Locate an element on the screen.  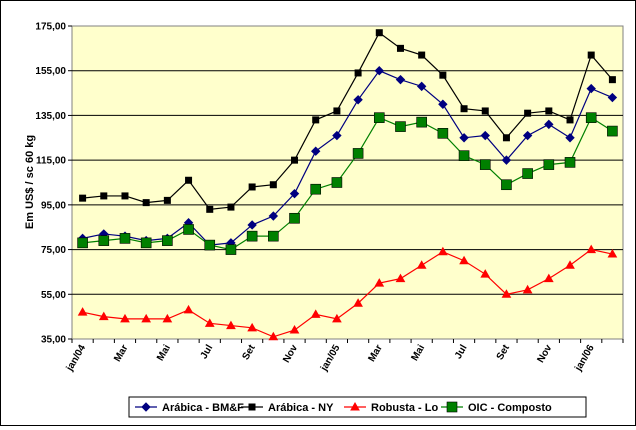
legend-item: Robusta - Lo is located at coordinates (391, 407).